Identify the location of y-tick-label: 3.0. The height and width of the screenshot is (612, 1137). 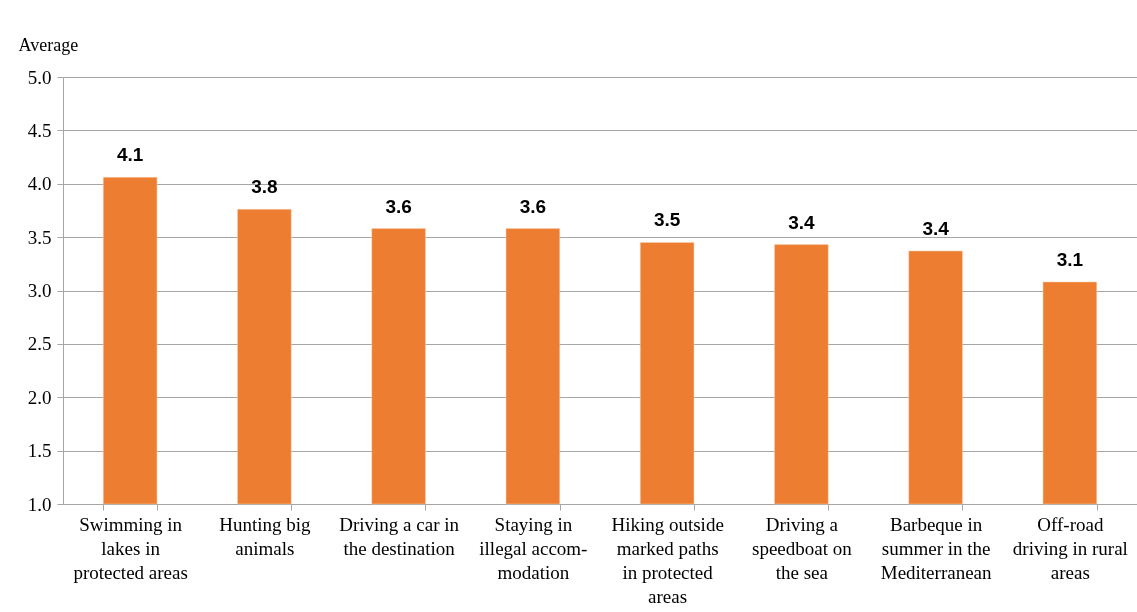
(39, 290).